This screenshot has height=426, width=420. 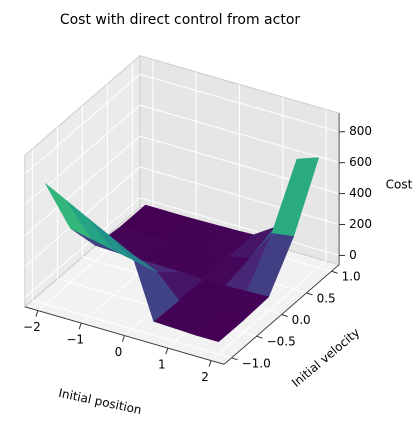 I want to click on y-tick-label: −0.5, so click(x=281, y=342).